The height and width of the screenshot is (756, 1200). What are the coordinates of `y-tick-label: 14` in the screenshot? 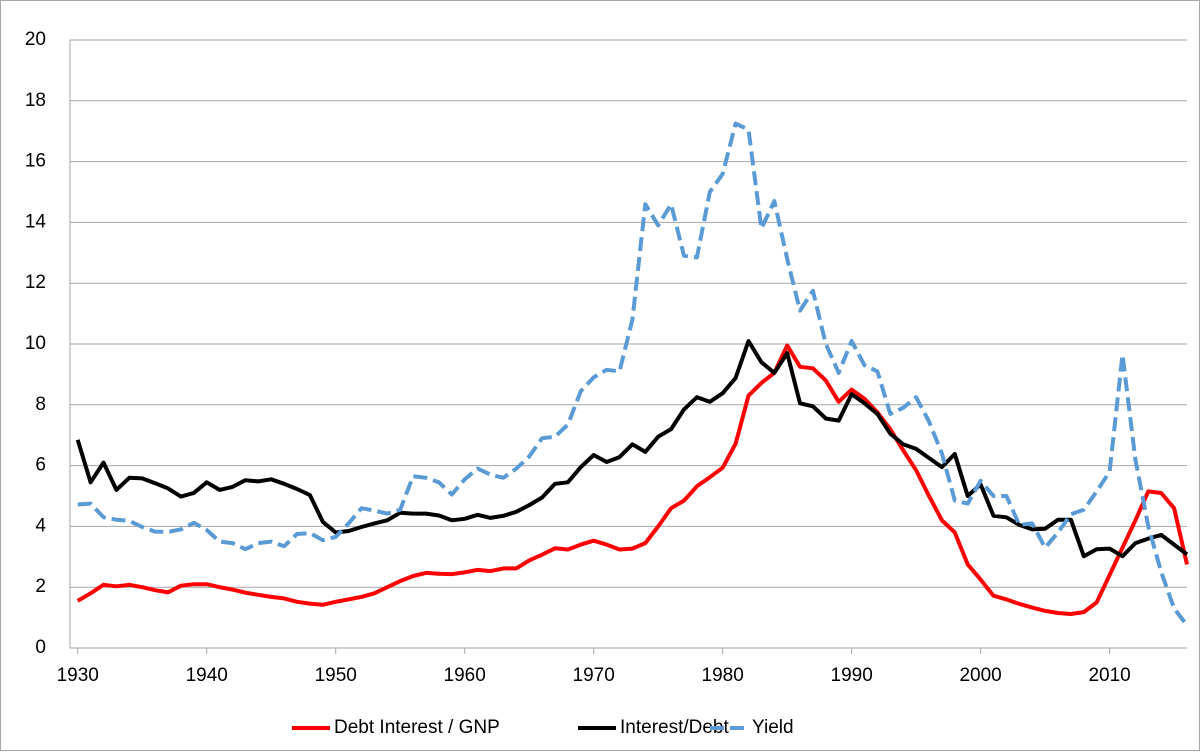 It's located at (36, 221).